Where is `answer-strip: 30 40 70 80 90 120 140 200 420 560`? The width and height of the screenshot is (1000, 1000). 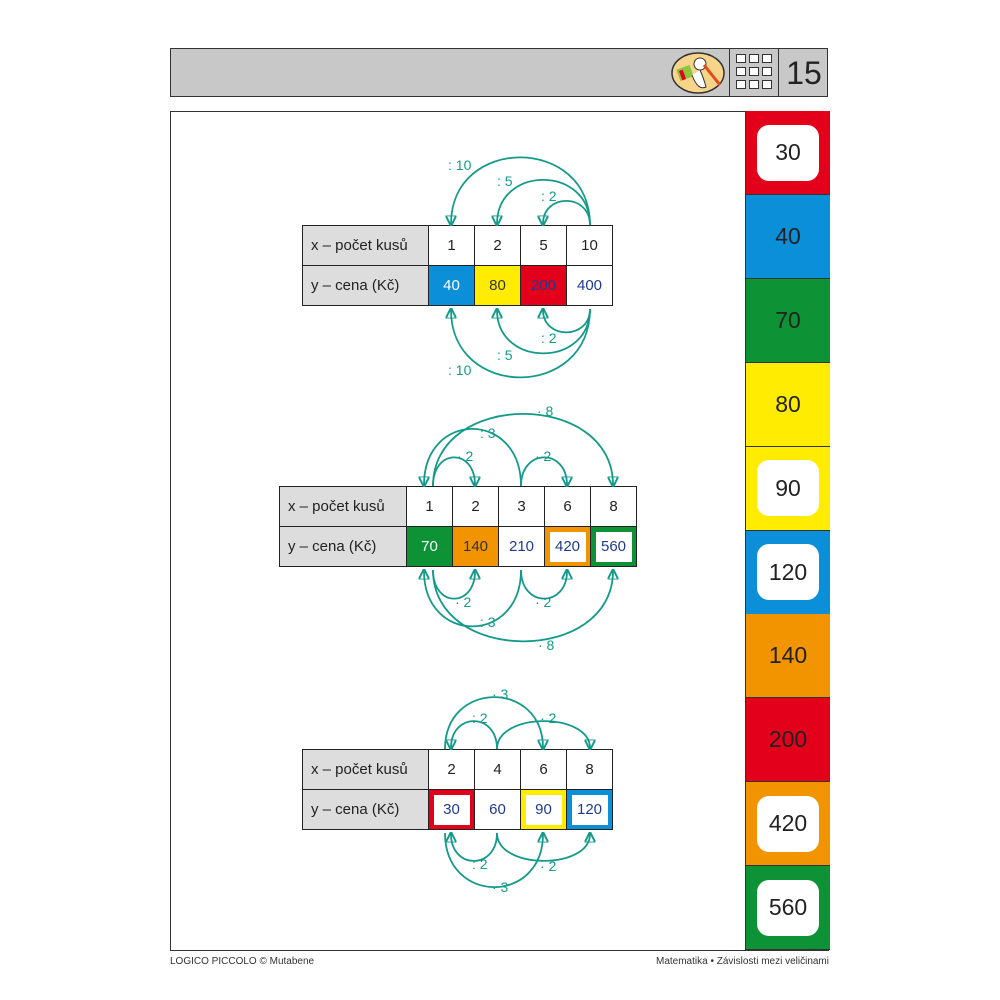
answer-strip: 30 40 70 80 90 120 140 200 420 560 is located at coordinates (787, 531).